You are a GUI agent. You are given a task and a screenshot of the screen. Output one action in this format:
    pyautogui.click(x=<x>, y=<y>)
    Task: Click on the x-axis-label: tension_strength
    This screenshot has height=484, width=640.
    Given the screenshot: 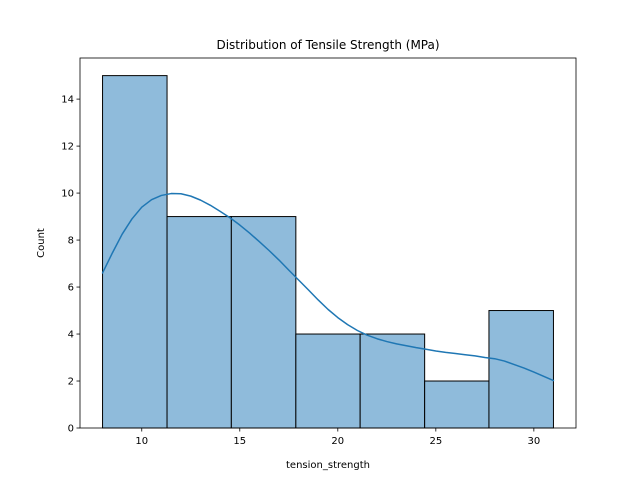 What is the action you would take?
    pyautogui.click(x=328, y=465)
    